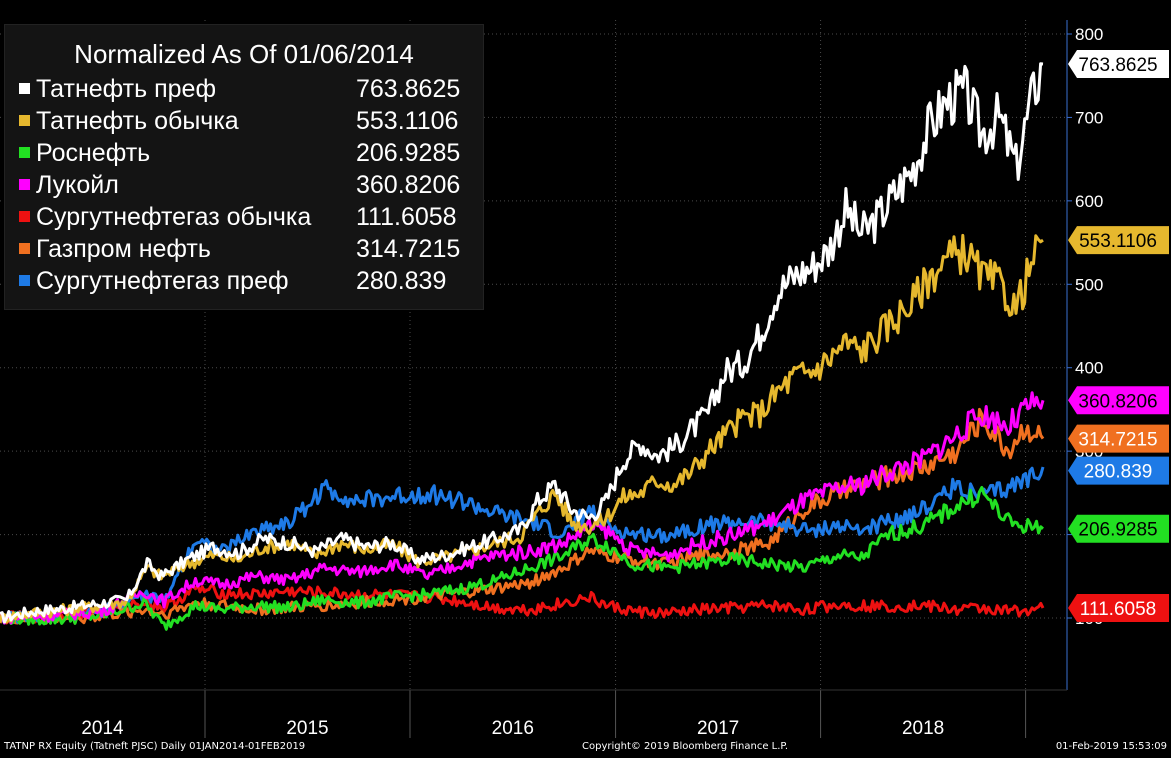 Image resolution: width=1171 pixels, height=758 pixels. Describe the element at coordinates (77, 185) in the screenshot. I see `legend-series-name: Лукойл` at that location.